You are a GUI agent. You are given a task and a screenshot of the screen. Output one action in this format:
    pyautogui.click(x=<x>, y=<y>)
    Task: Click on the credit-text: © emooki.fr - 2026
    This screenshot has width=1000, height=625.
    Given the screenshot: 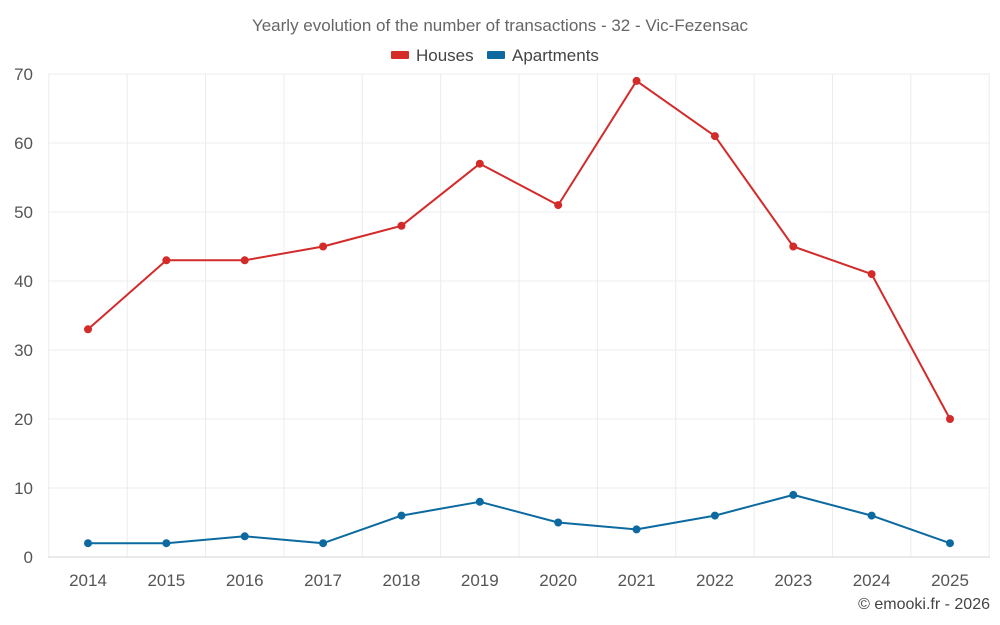 What is the action you would take?
    pyautogui.click(x=924, y=604)
    